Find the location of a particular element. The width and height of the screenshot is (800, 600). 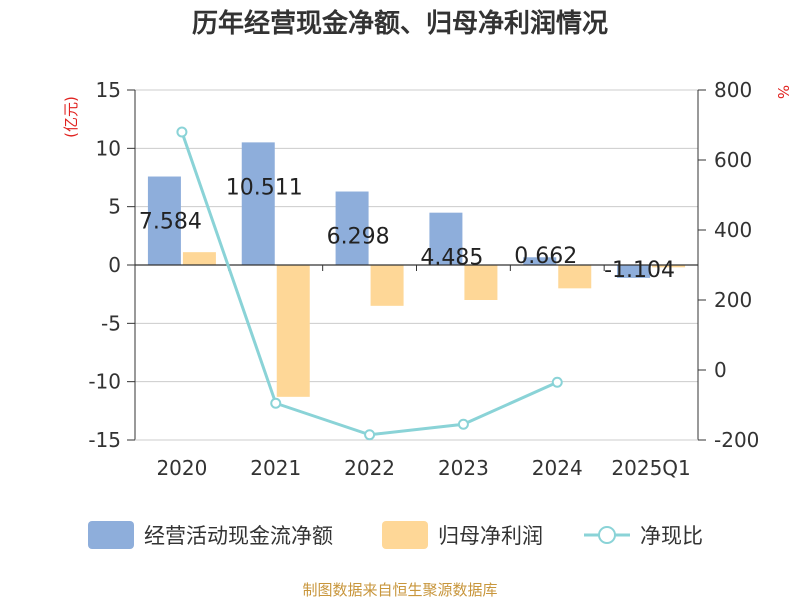

left-tick-label: -15 is located at coordinates (104, 440).